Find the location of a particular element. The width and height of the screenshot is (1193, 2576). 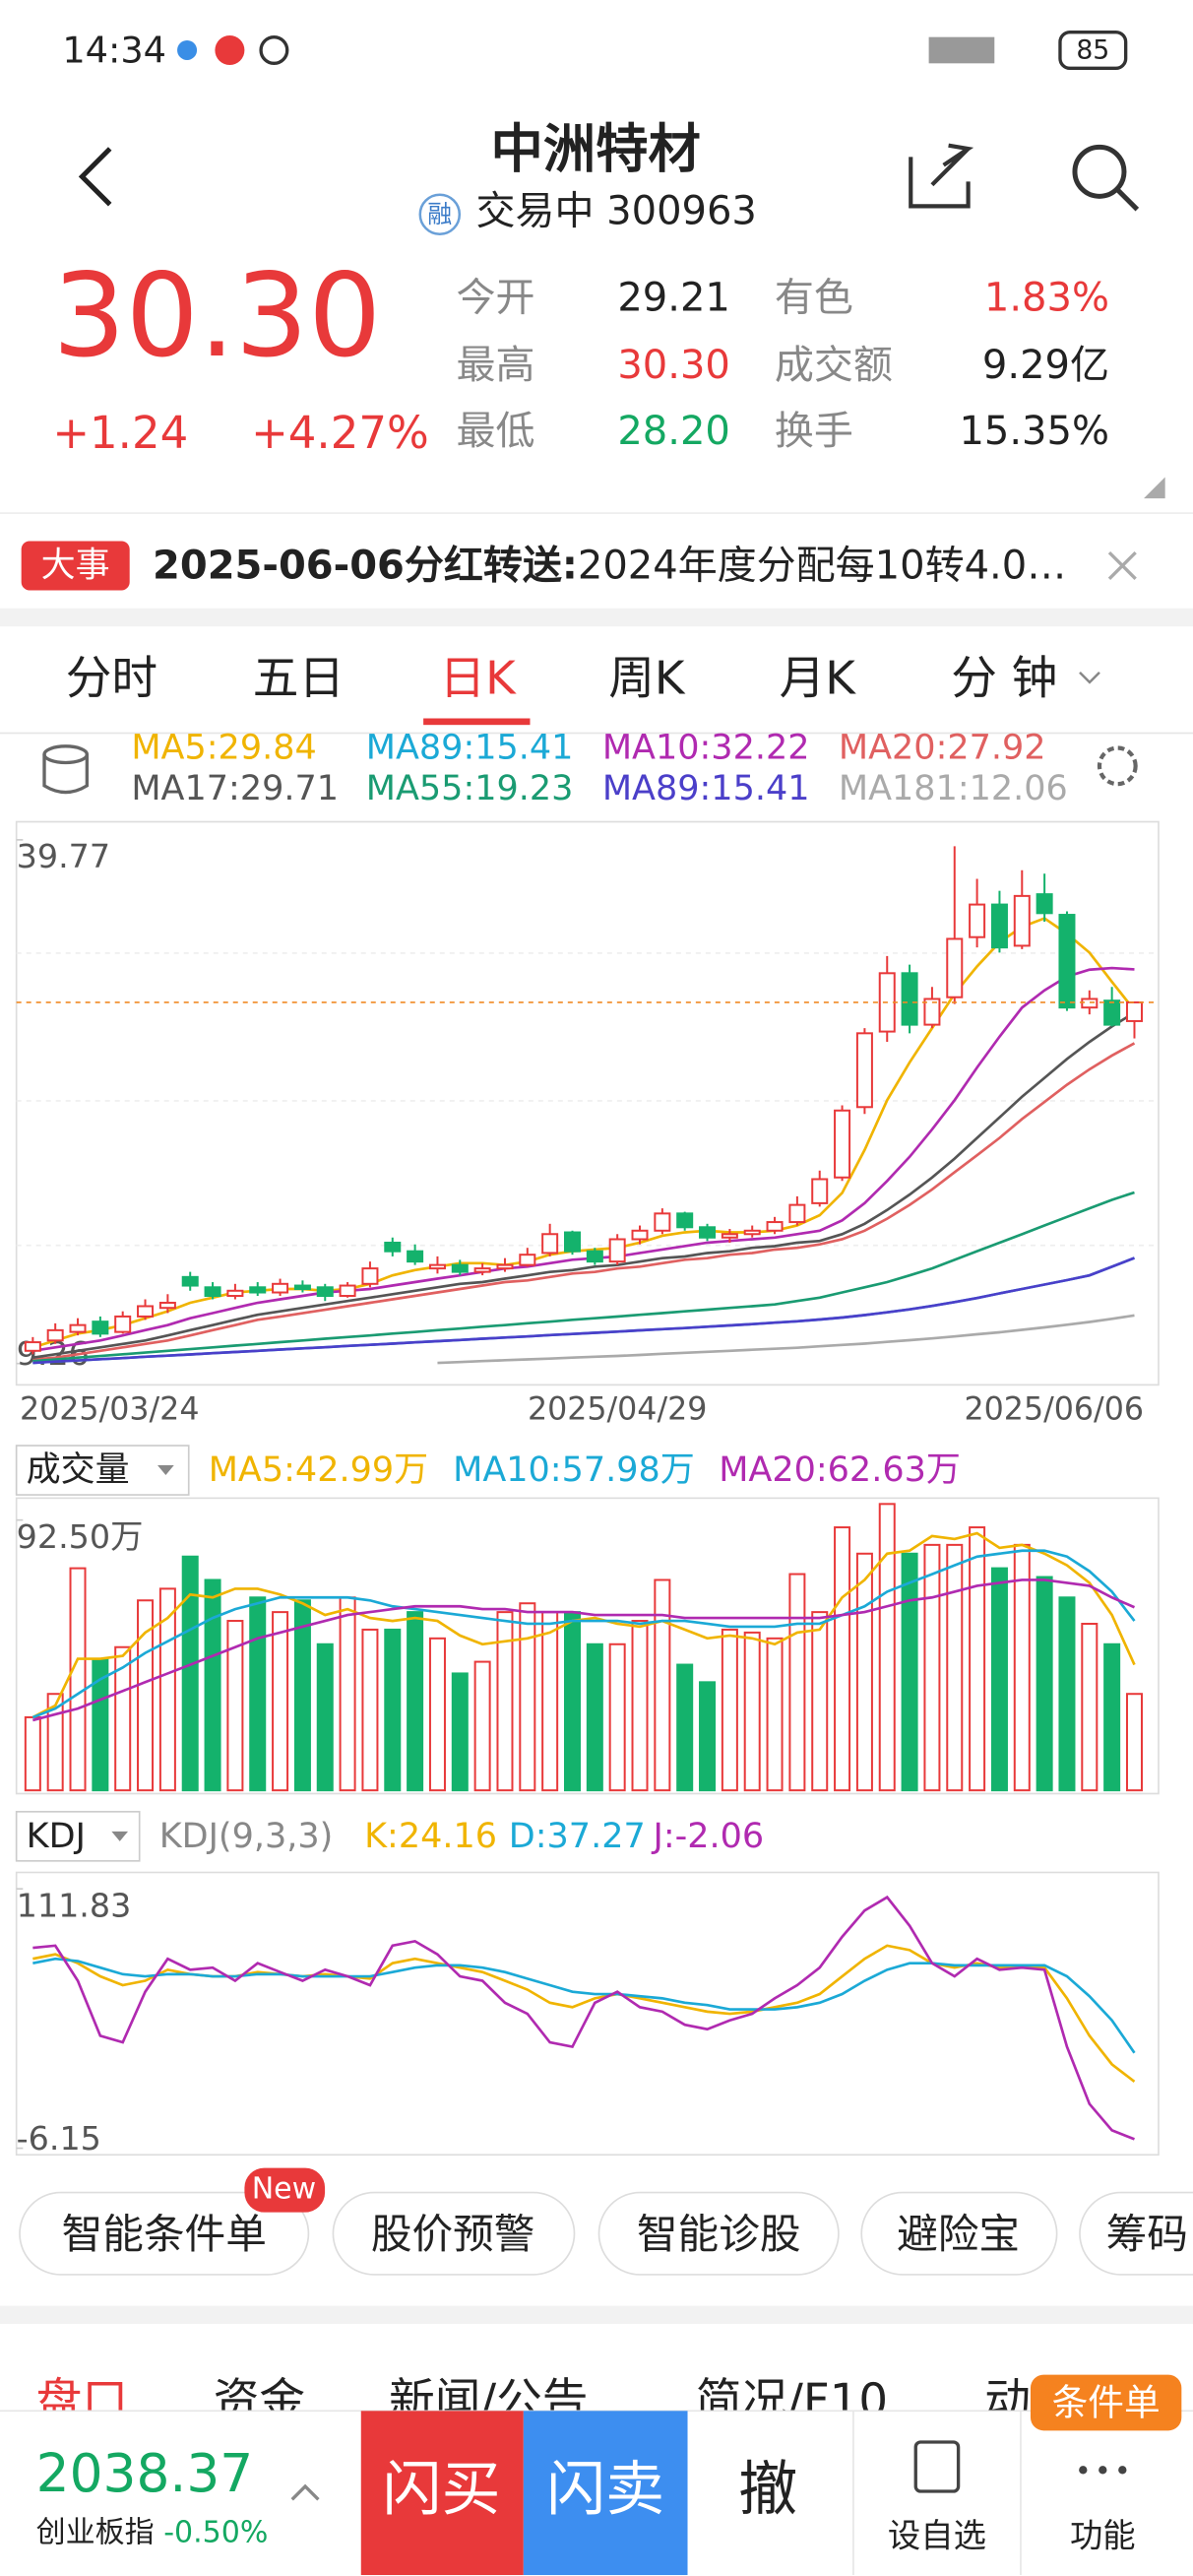

stat-value: 15.35% is located at coordinates (1034, 431).